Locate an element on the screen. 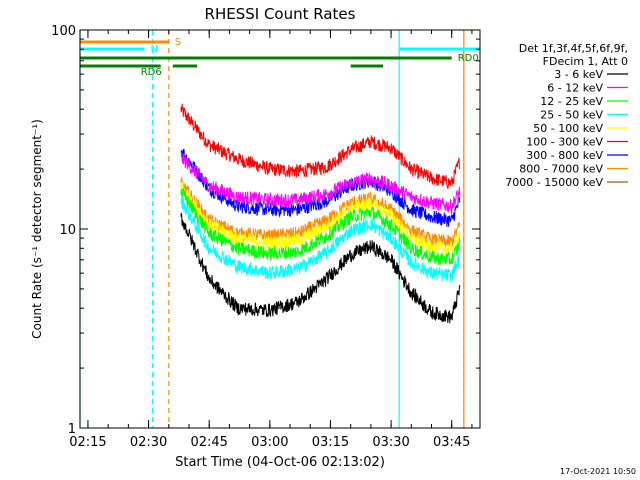 This screenshot has height=480, width=640. flag-label: RD0 is located at coordinates (468, 58).